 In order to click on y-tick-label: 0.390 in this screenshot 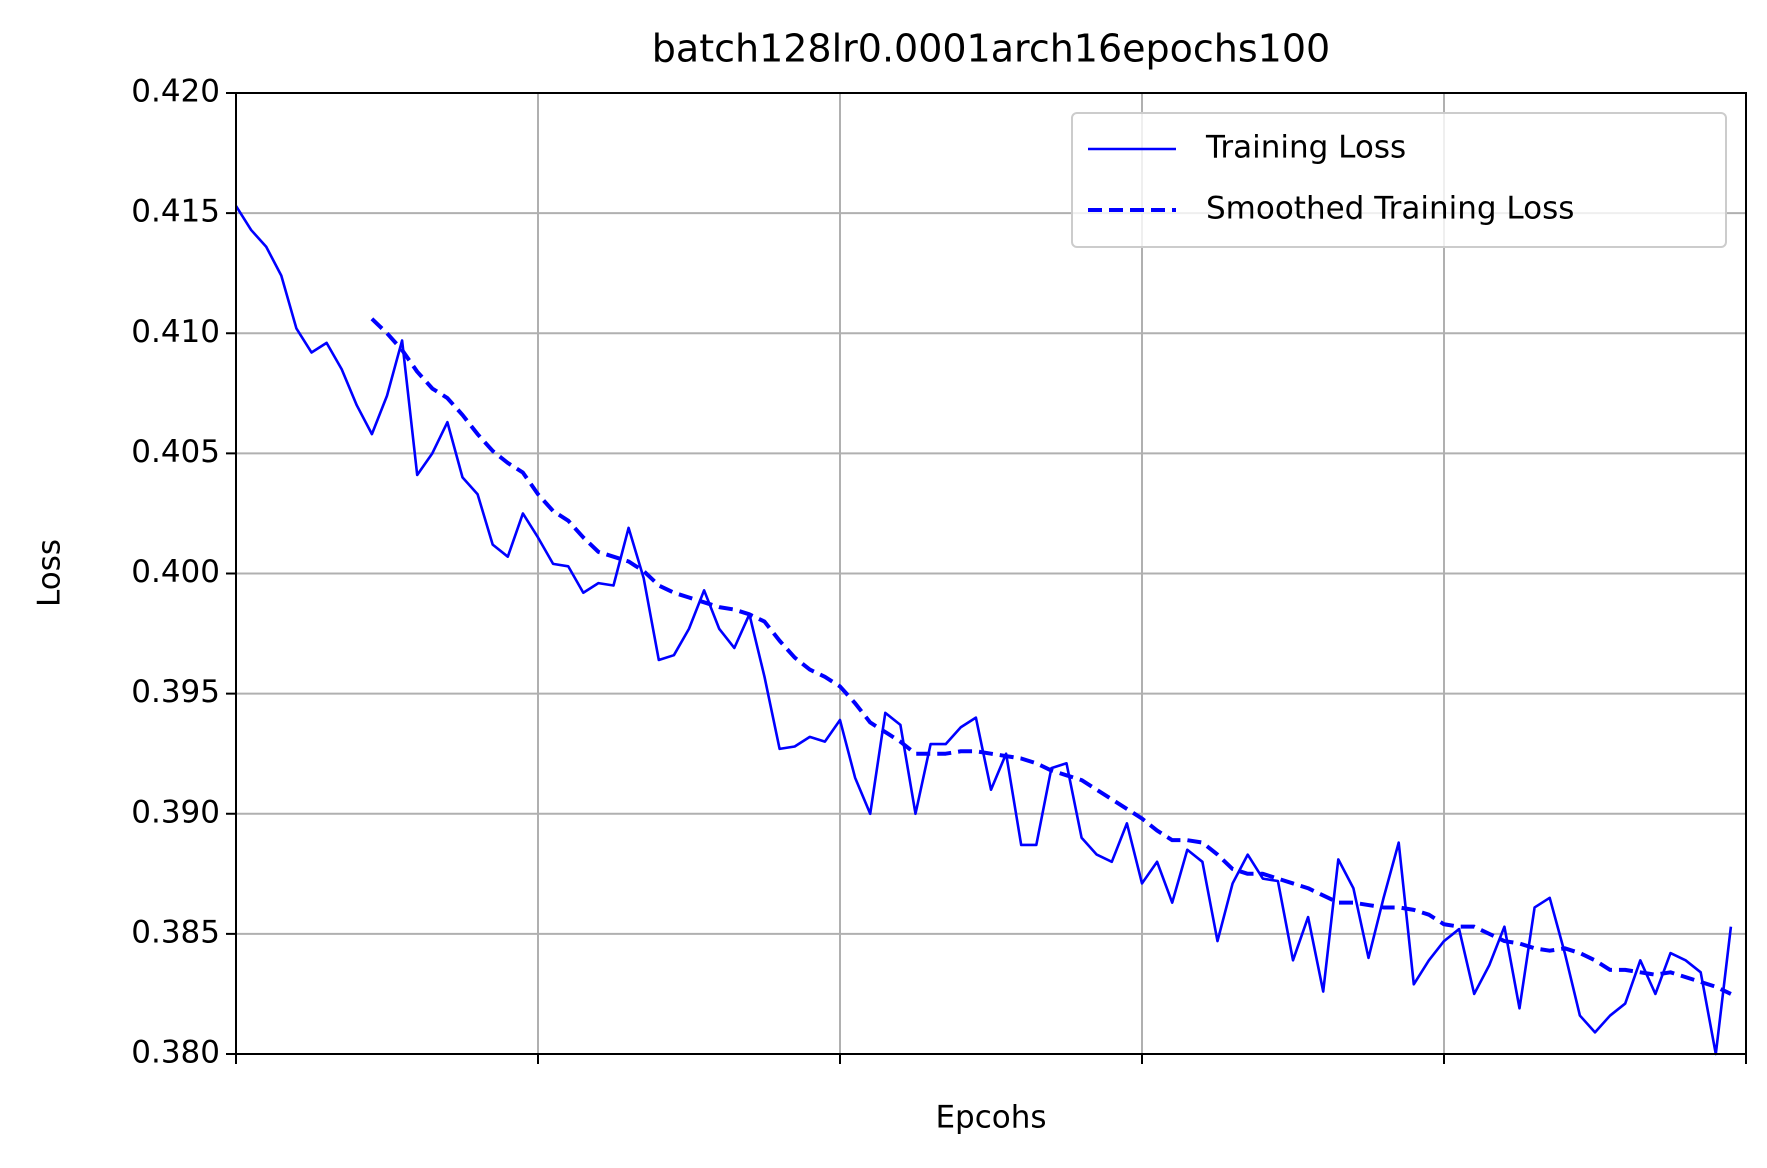, I will do `click(175, 812)`.